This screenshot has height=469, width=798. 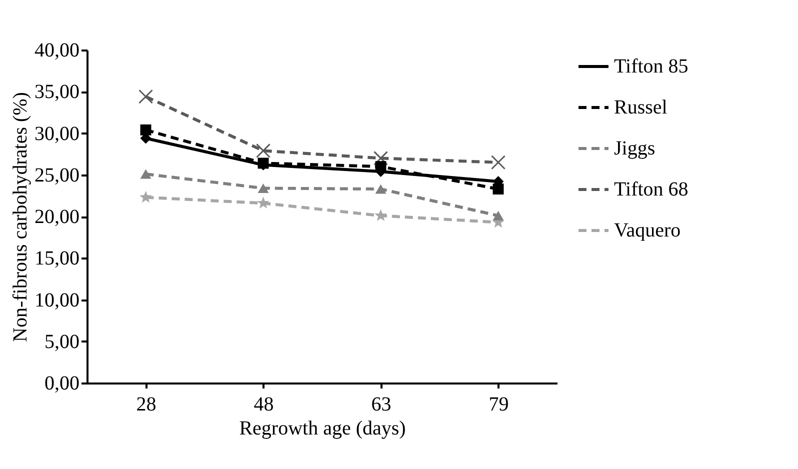 I want to click on x-axis-title: Regrowth age (days), so click(x=322, y=429).